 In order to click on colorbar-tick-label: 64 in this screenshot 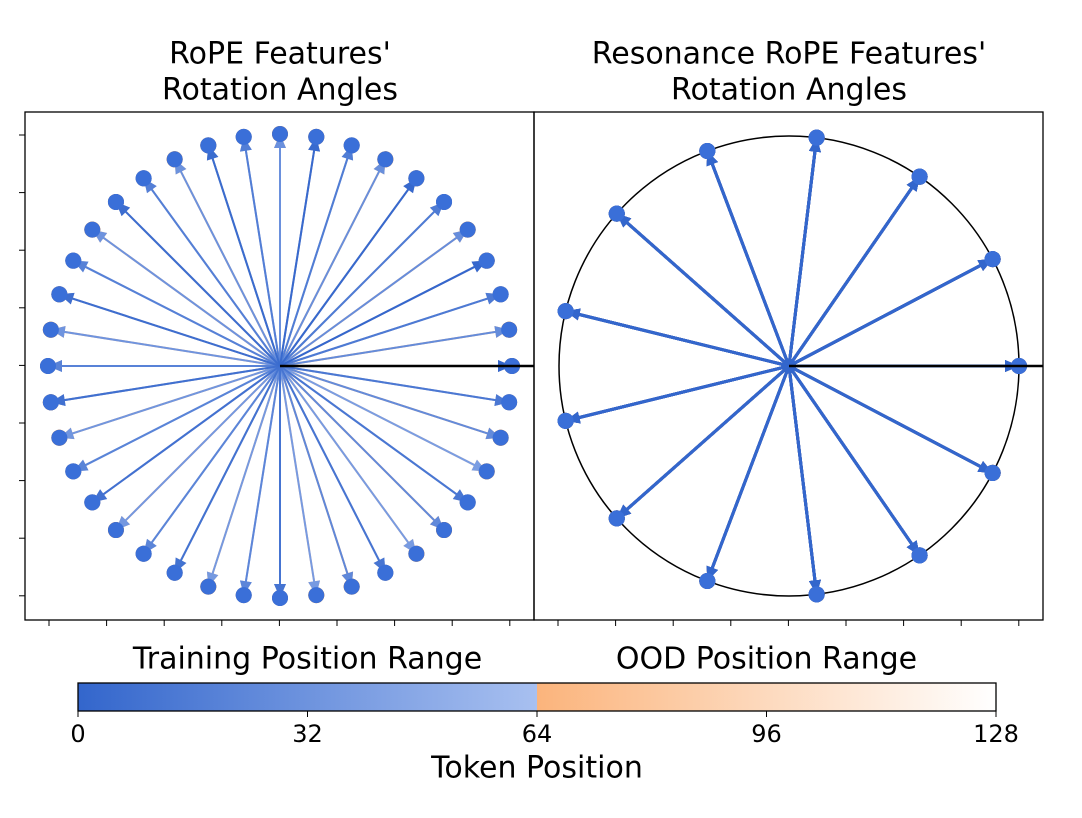, I will do `click(537, 734)`.